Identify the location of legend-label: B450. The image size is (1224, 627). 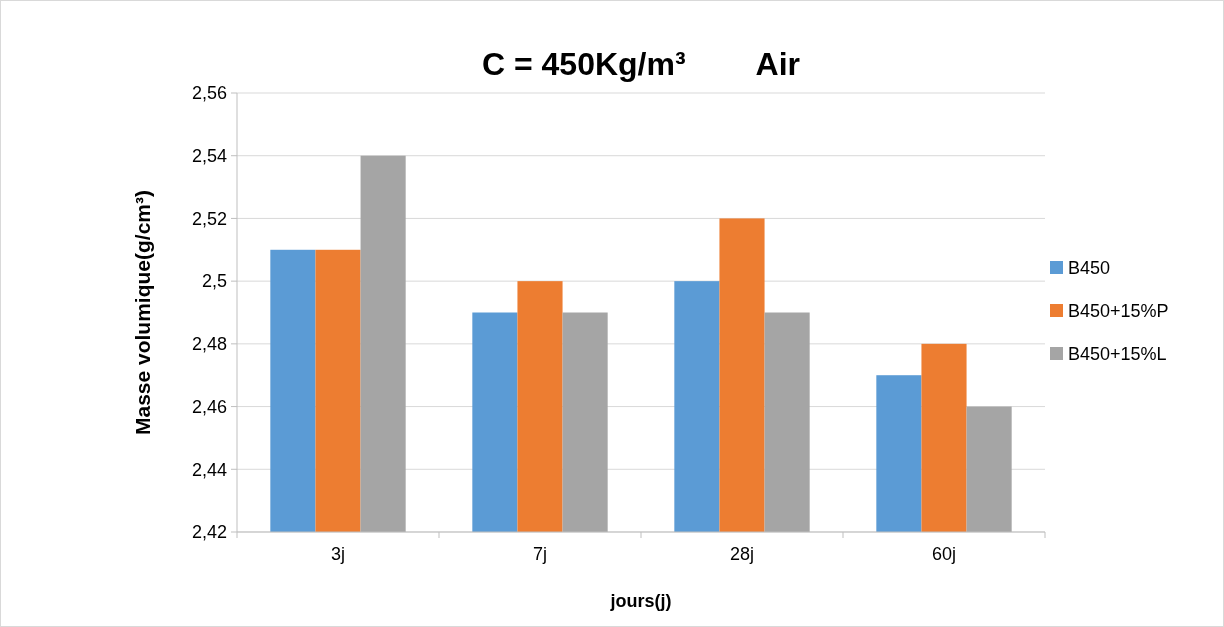
(1089, 268).